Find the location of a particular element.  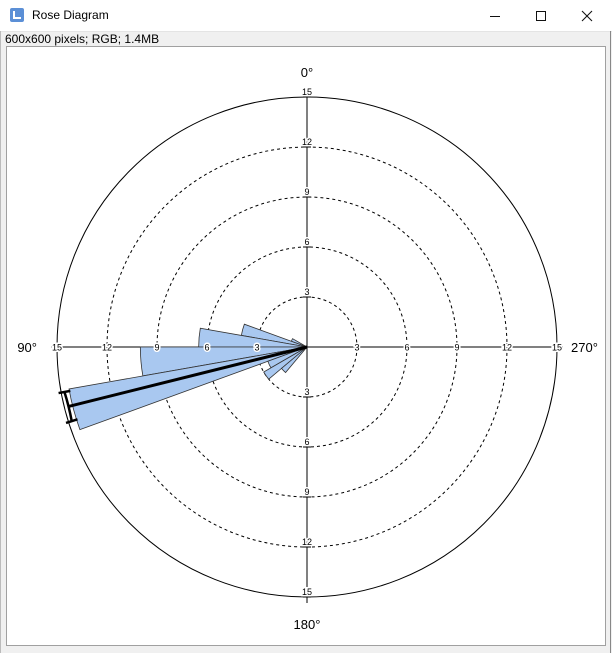

ring-label-right-12: 12 is located at coordinates (507, 348).